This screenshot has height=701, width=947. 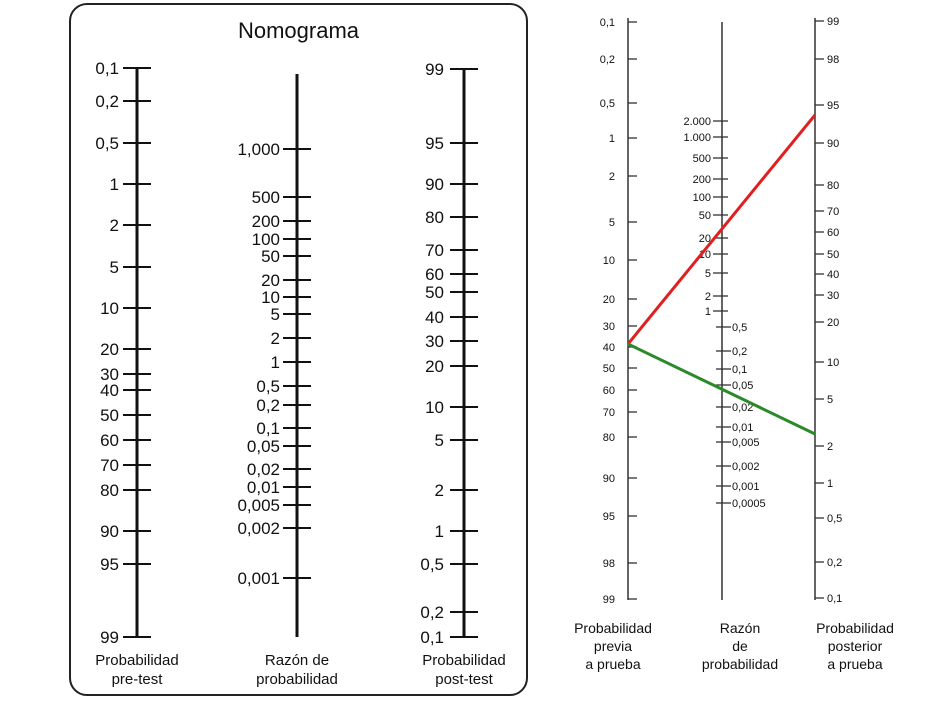 What do you see at coordinates (109, 440) in the screenshot?
I see `pretest-label-60: 60` at bounding box center [109, 440].